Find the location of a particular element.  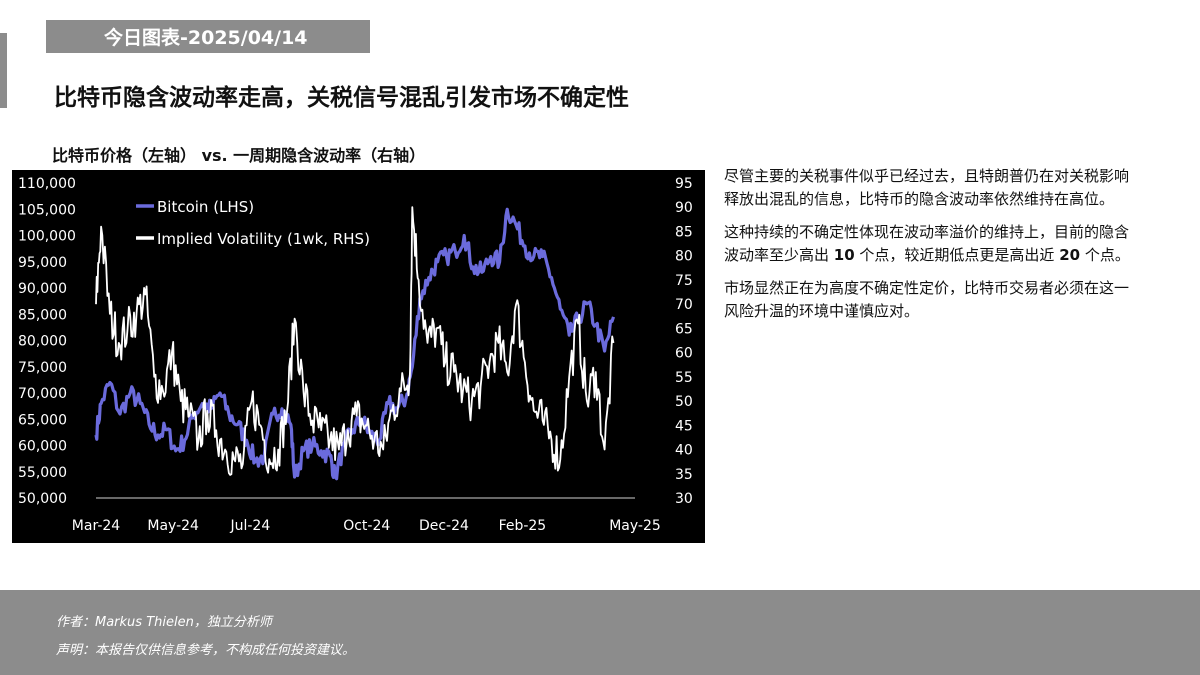

y-left-tick-label: 60,000 is located at coordinates (42, 447).